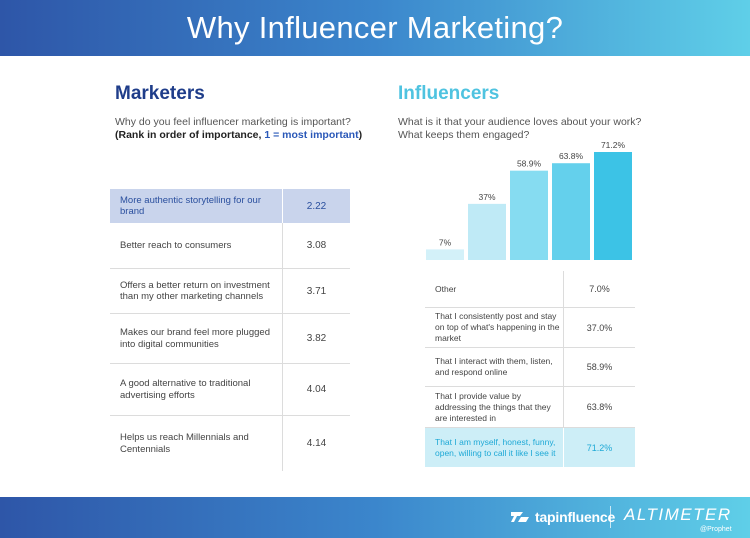 The height and width of the screenshot is (538, 750). Describe the element at coordinates (678, 514) in the screenshot. I see `altimeter-wordmark: ALTIMETER` at that location.